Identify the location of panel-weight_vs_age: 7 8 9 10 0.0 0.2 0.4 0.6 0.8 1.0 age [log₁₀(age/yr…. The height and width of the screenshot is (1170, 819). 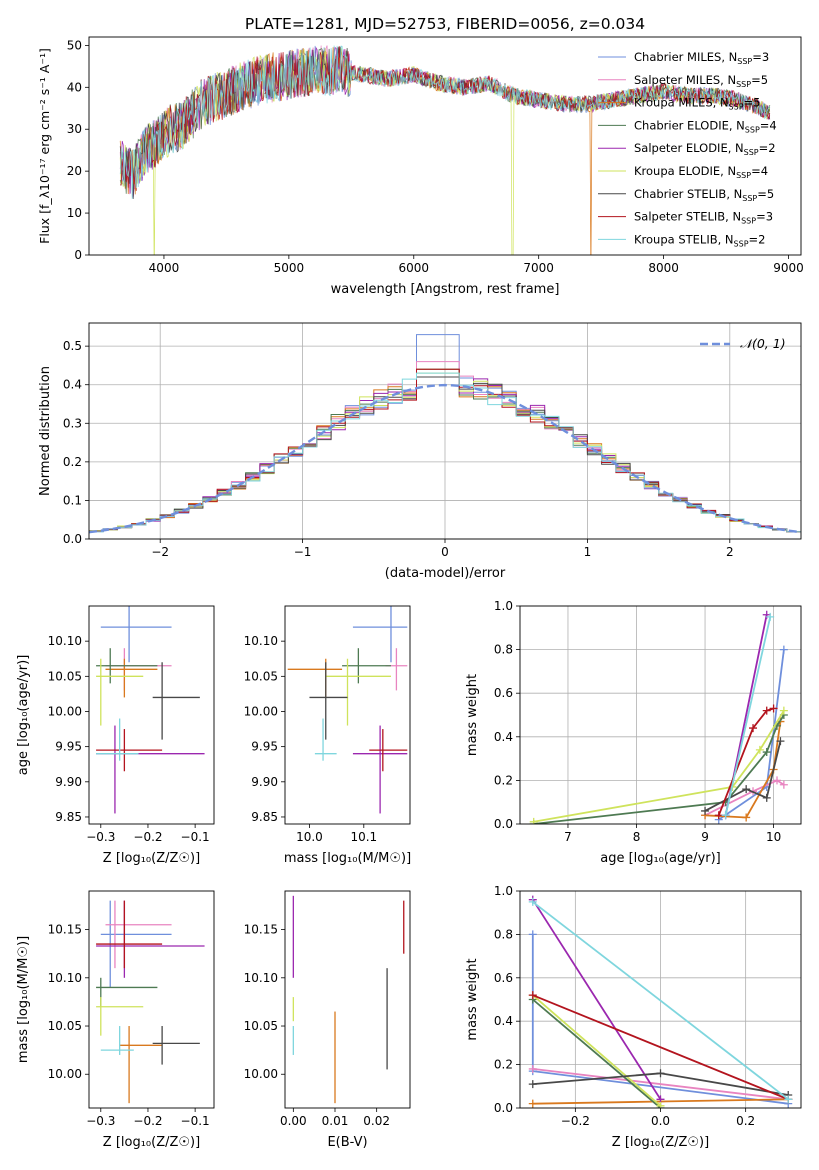
(633, 732).